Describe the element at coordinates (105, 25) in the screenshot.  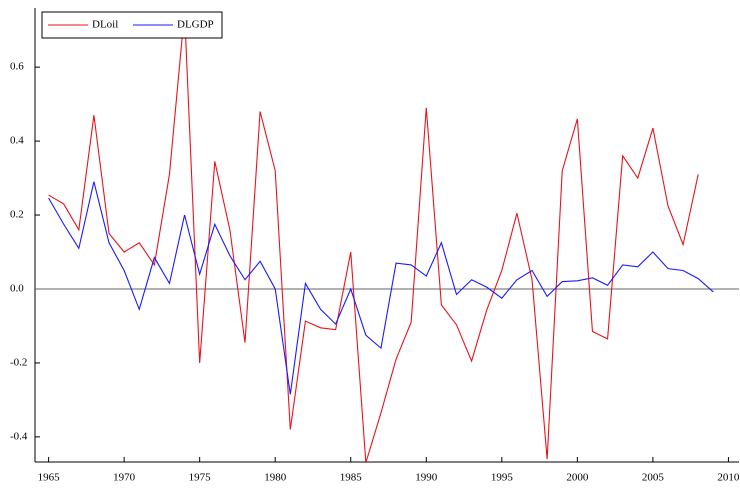
I see `legend-label: DLoil` at that location.